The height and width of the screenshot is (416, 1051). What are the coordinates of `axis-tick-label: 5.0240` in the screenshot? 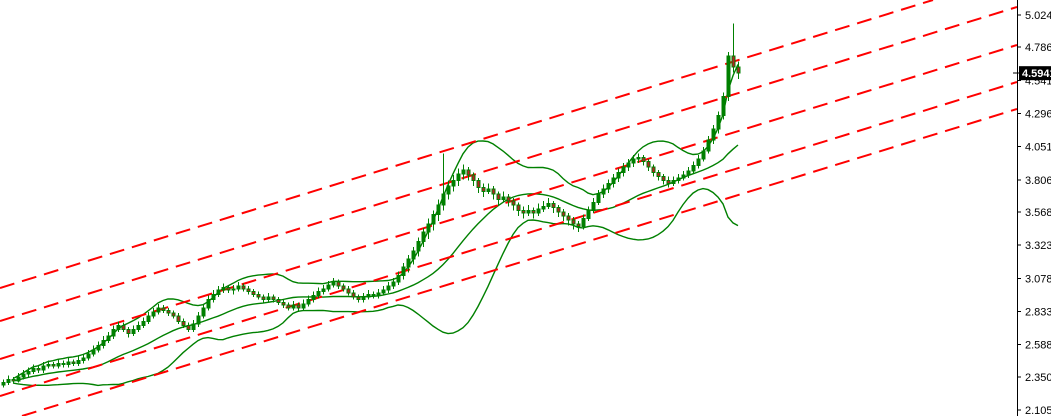 It's located at (1038, 16).